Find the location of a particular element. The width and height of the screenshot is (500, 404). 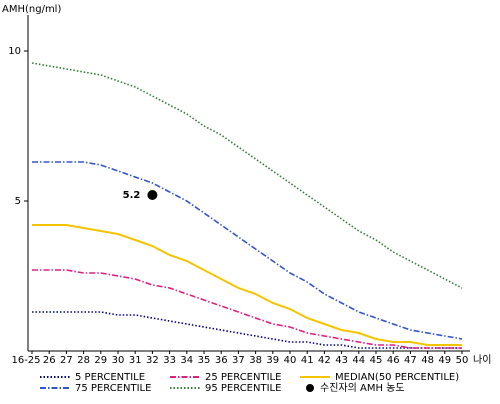

legend-label: 5 PERCENTILE is located at coordinates (110, 377).